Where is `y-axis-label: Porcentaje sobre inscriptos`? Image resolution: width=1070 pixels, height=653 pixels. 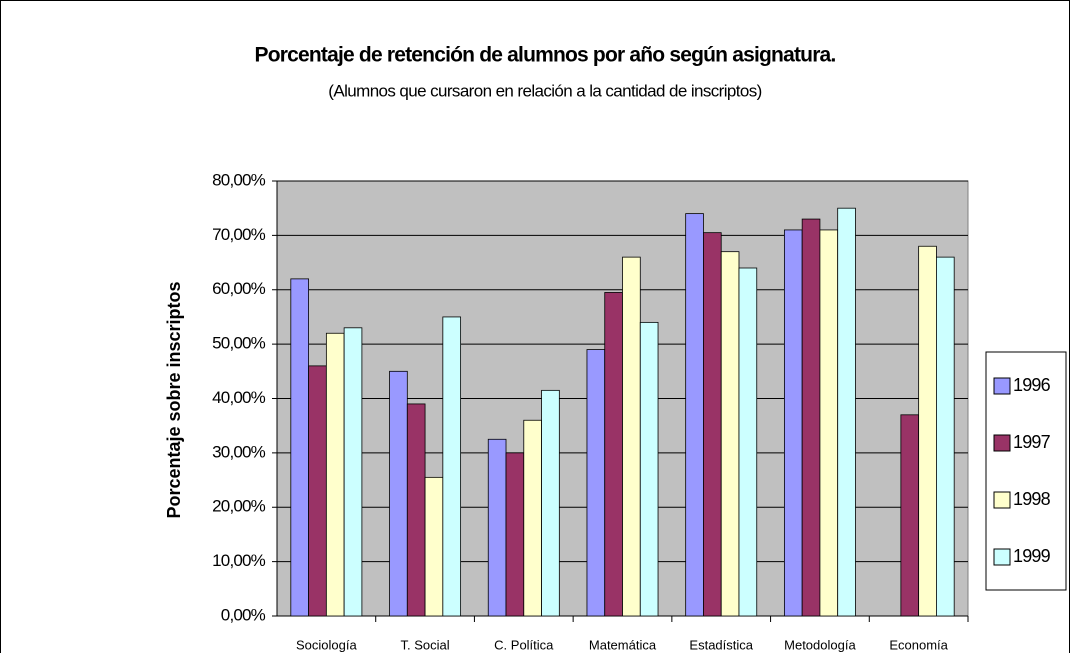
y-axis-label: Porcentaje sobre inscriptos is located at coordinates (174, 399).